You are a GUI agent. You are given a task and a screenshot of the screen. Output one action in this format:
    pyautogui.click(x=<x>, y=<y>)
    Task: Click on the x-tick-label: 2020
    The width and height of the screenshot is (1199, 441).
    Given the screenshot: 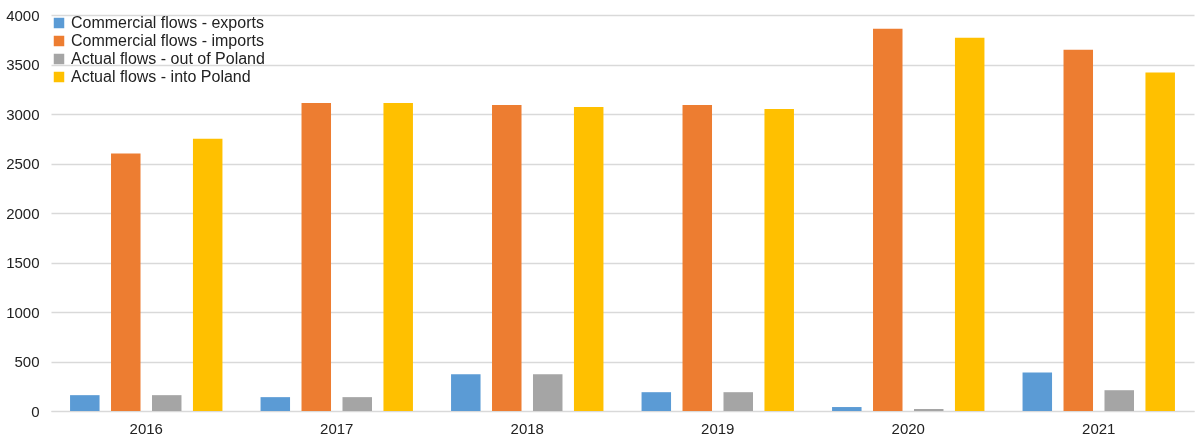 What is the action you would take?
    pyautogui.click(x=908, y=428)
    